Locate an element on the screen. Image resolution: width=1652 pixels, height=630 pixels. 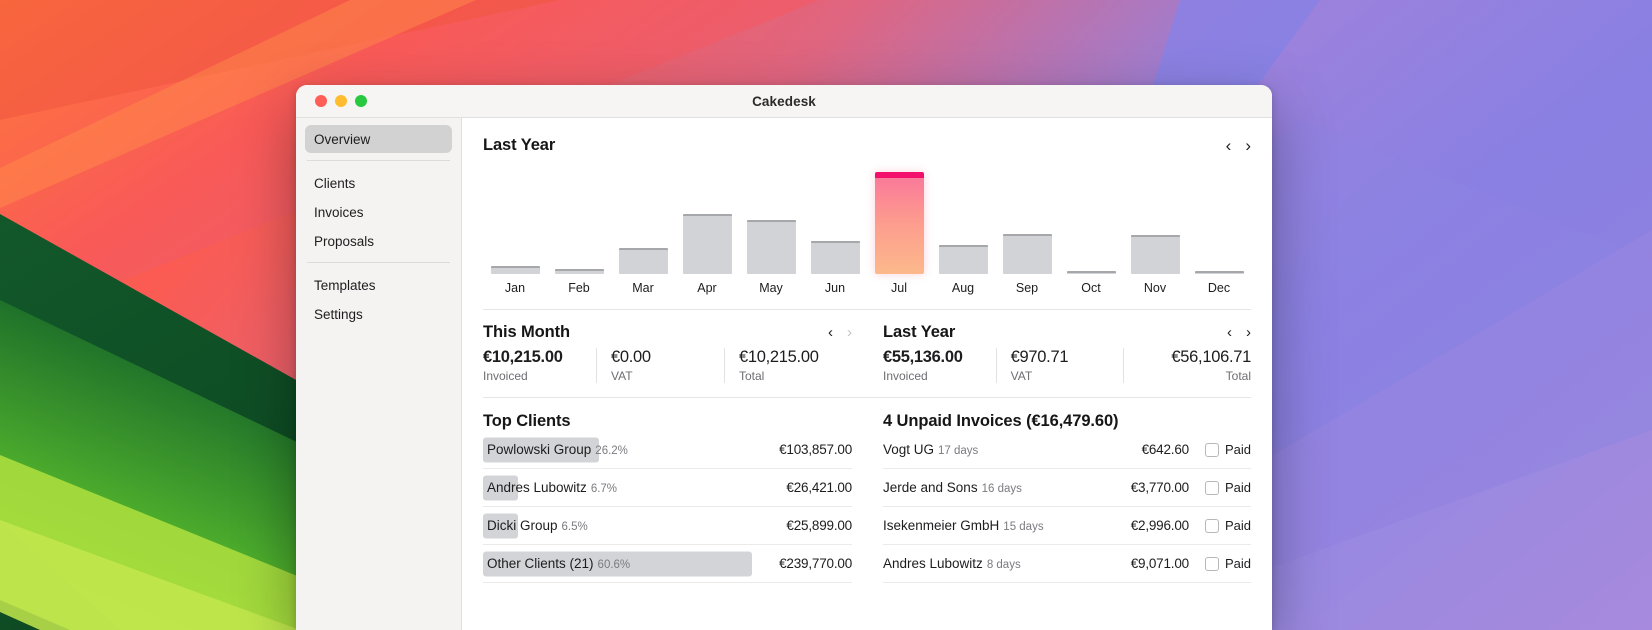
top-client-amount: €25,899.00 is located at coordinates (819, 525).